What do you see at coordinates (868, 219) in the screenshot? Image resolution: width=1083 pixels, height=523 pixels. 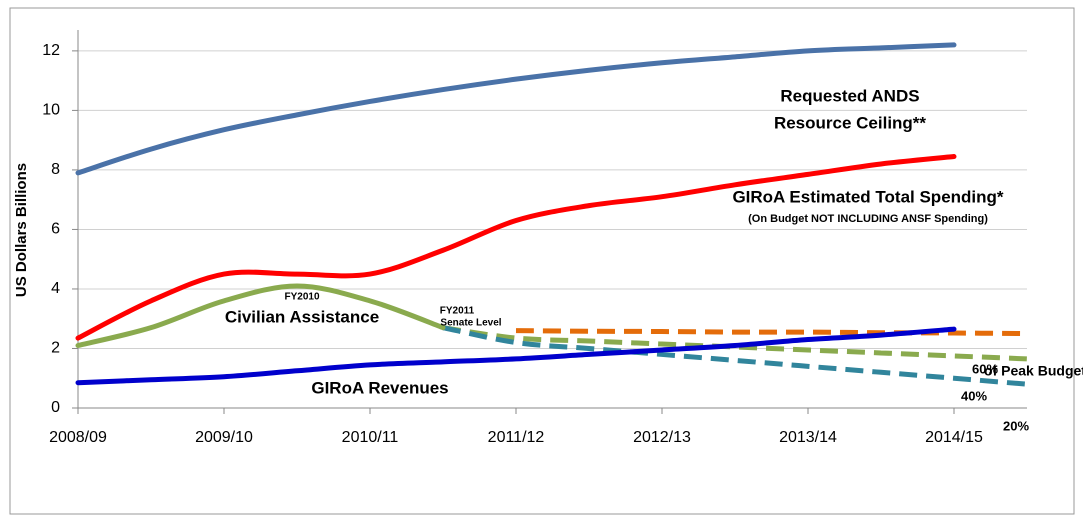 I see `annotation: (On Budget NOT INCLUDING ANSF Spending)` at bounding box center [868, 219].